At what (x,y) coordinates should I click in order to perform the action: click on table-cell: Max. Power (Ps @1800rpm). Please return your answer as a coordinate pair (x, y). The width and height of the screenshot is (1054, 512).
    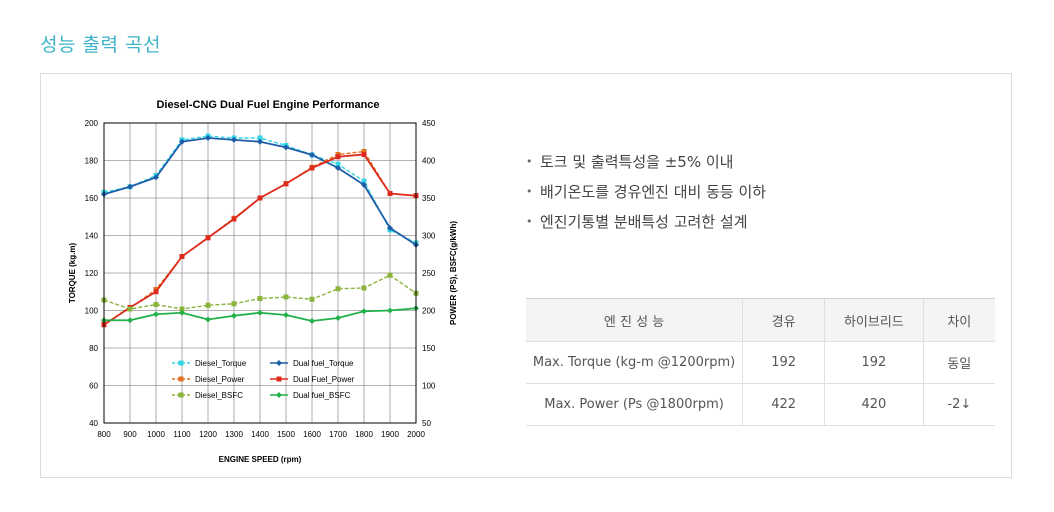
    Looking at the image, I should click on (634, 404).